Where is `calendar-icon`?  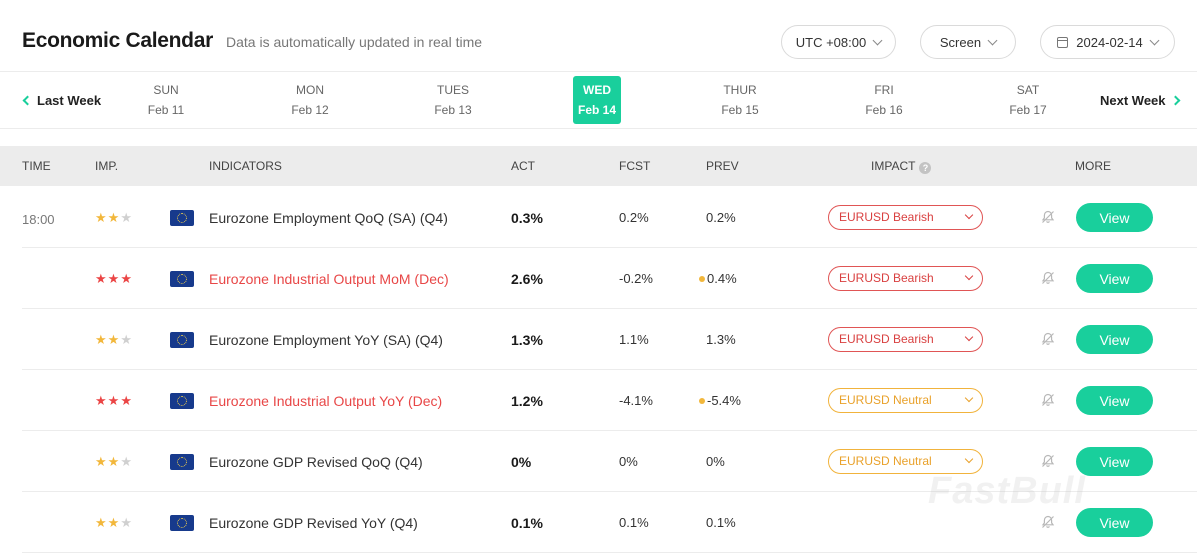
calendar-icon is located at coordinates (1063, 42).